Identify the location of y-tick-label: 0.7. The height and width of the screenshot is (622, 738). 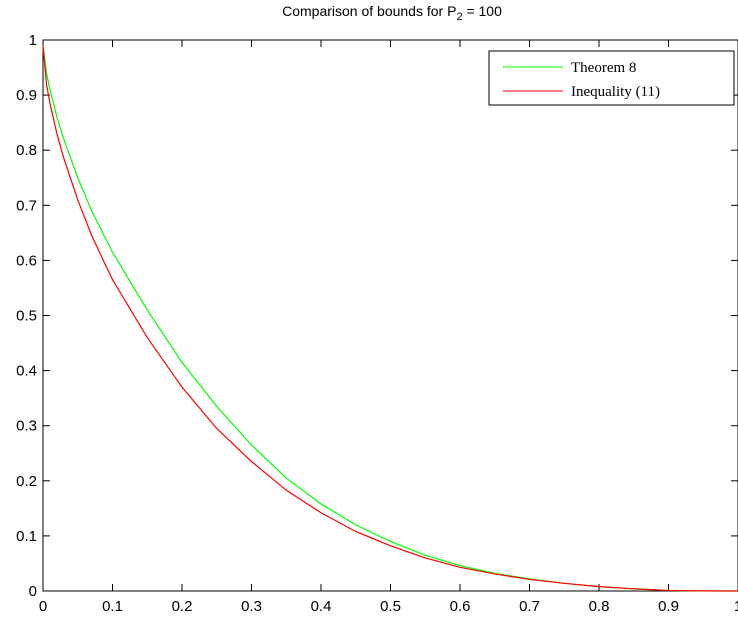
(26, 205).